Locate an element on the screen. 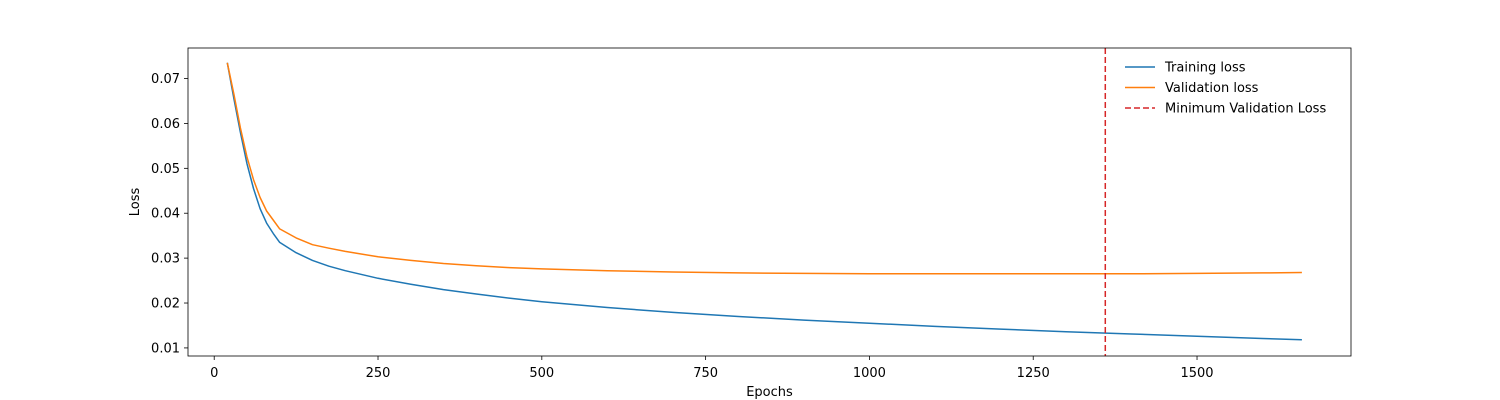 This screenshot has height=400, width=1500. x-tick-label: 250 is located at coordinates (378, 373).